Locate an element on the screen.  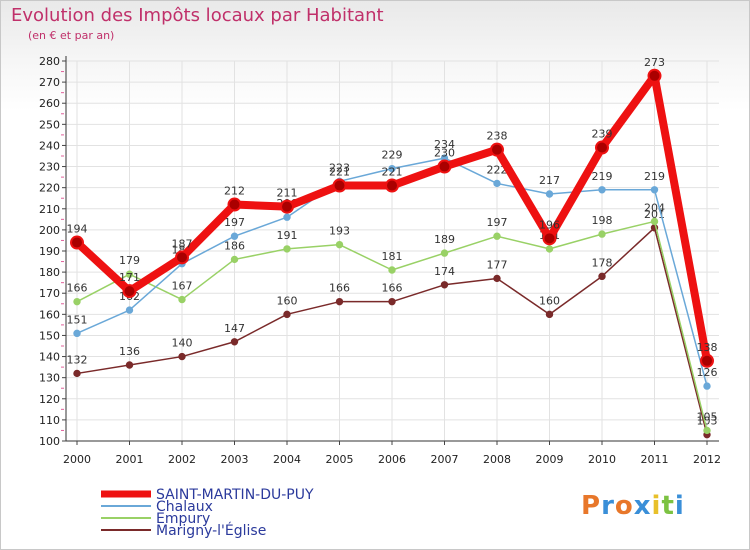
data-label: 239 is located at coordinates (602, 134).